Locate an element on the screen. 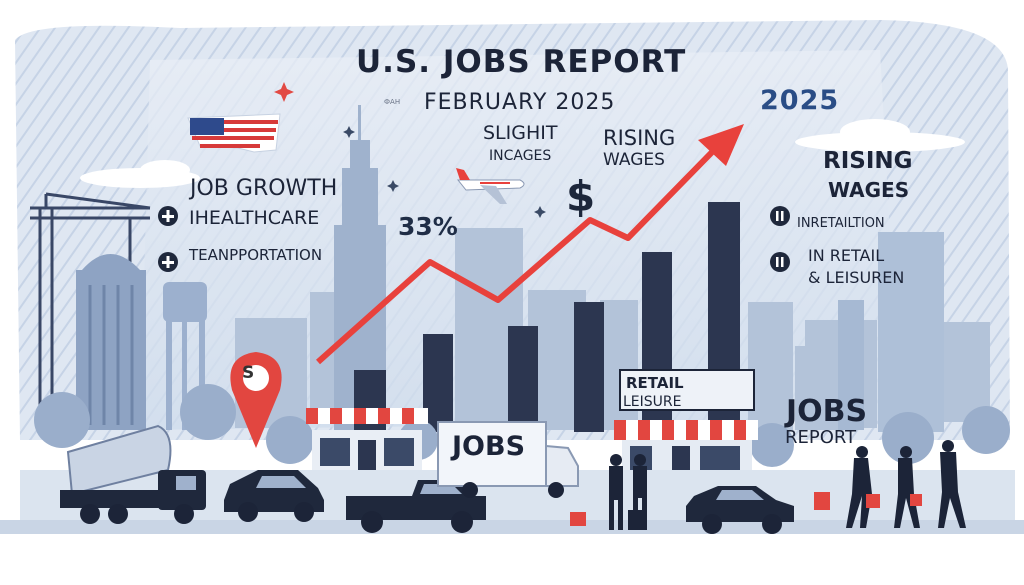 This screenshot has width=1024, height=585. store-sign-leisure: LEISURE is located at coordinates (652, 402).